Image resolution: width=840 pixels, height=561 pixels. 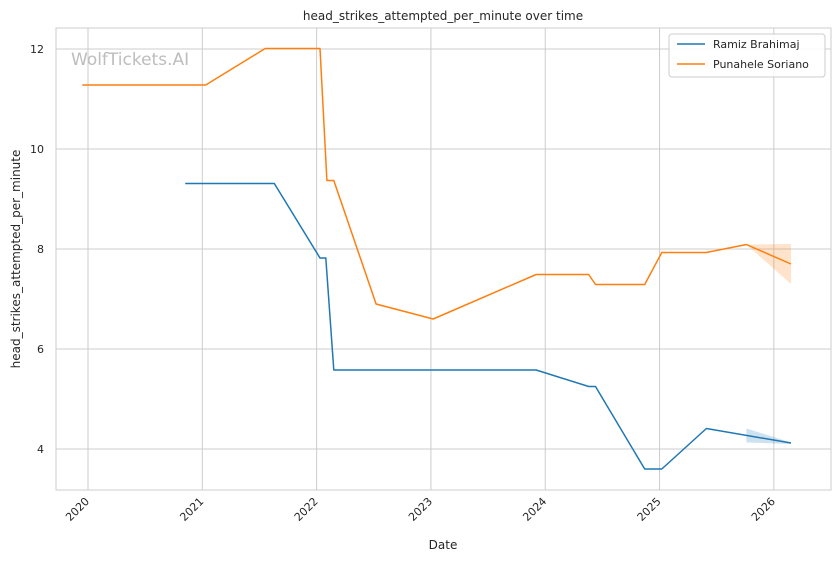 What do you see at coordinates (130, 60) in the screenshot?
I see `watermark: WolfTickets.AI` at bounding box center [130, 60].